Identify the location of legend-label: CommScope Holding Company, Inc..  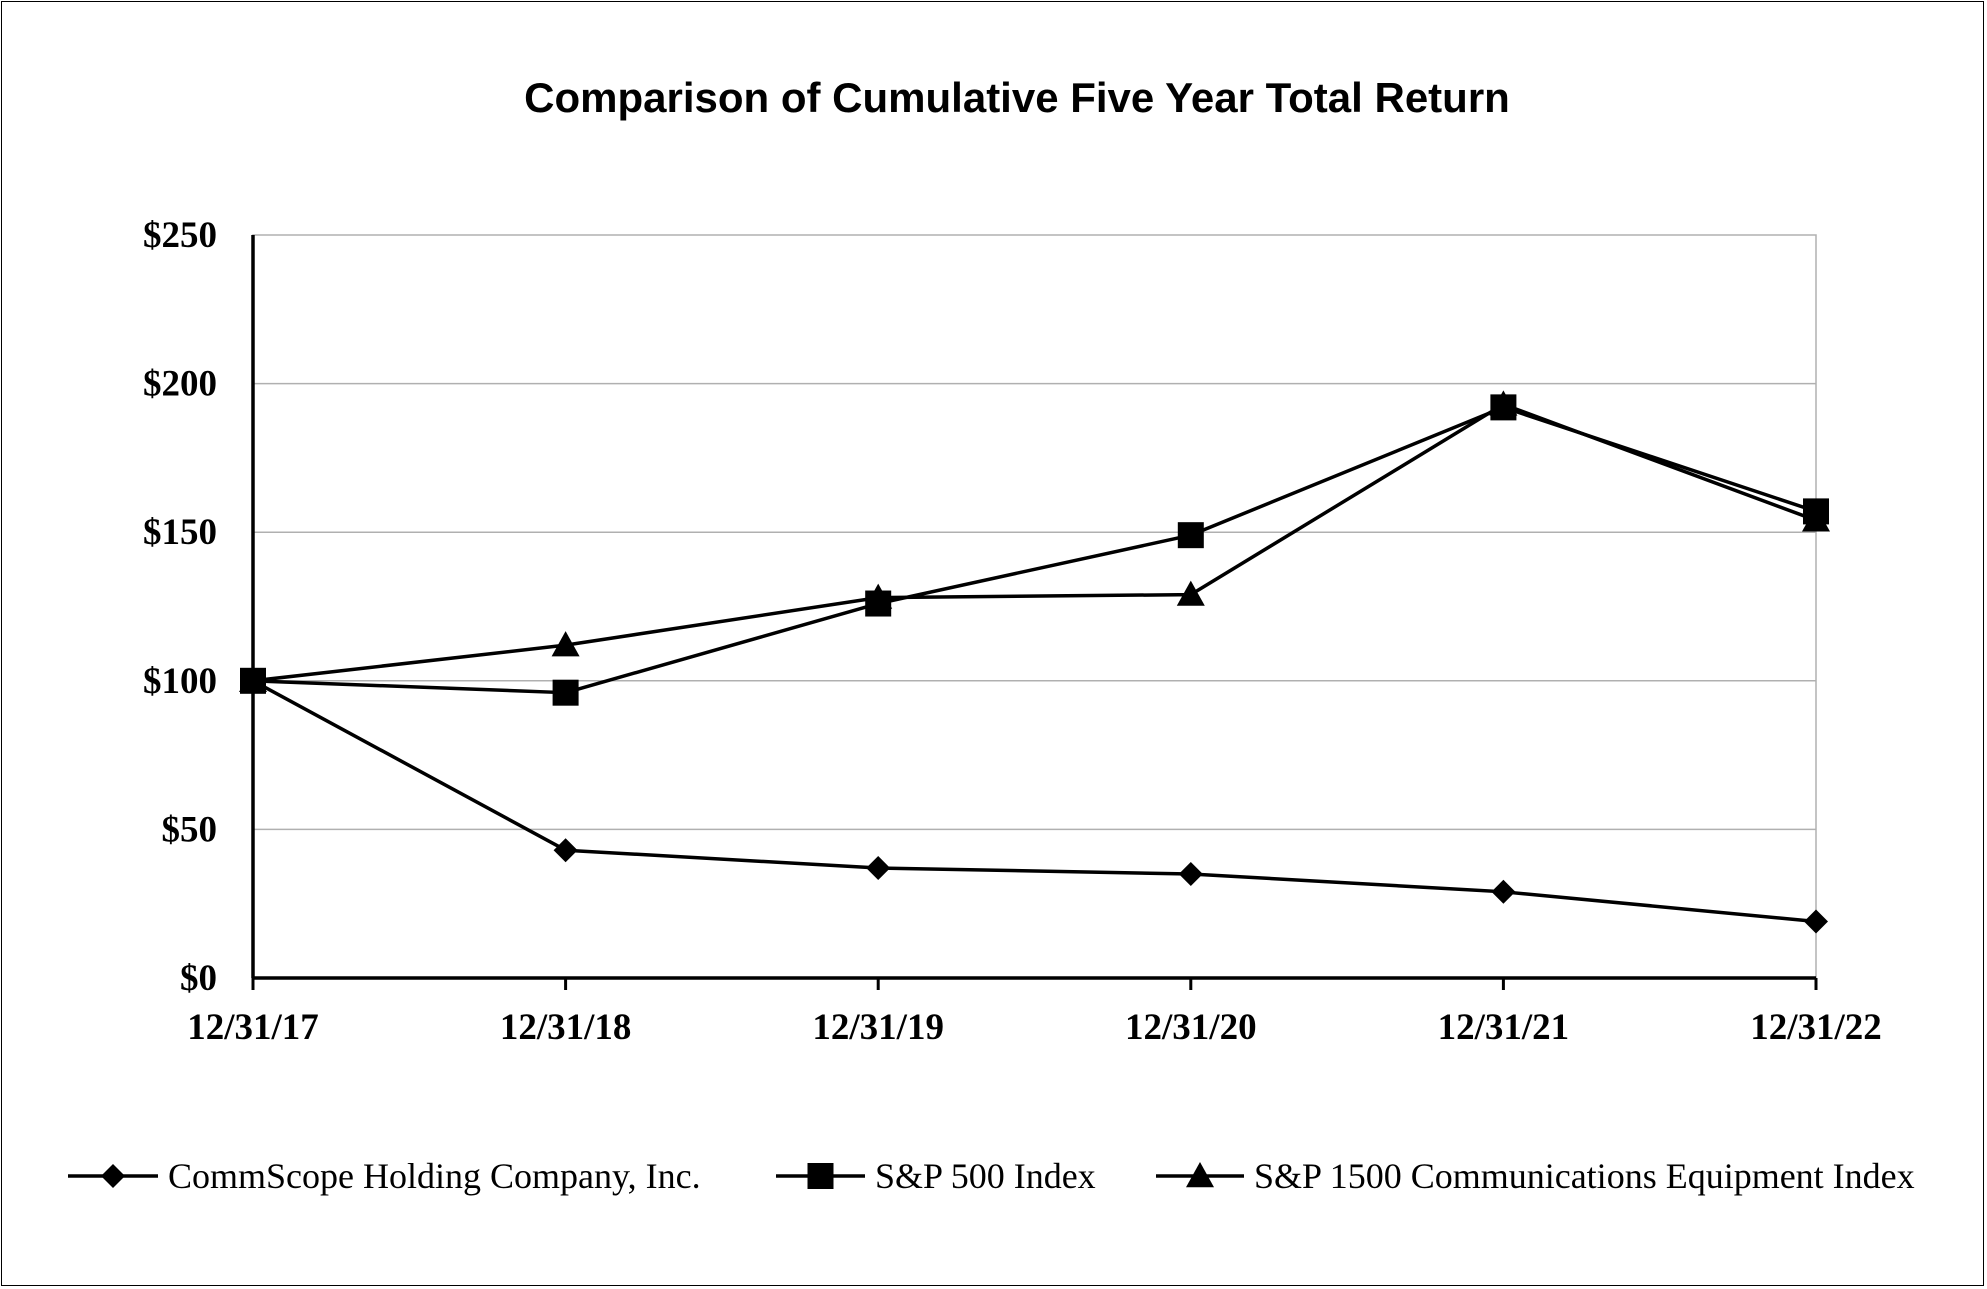
(434, 1176).